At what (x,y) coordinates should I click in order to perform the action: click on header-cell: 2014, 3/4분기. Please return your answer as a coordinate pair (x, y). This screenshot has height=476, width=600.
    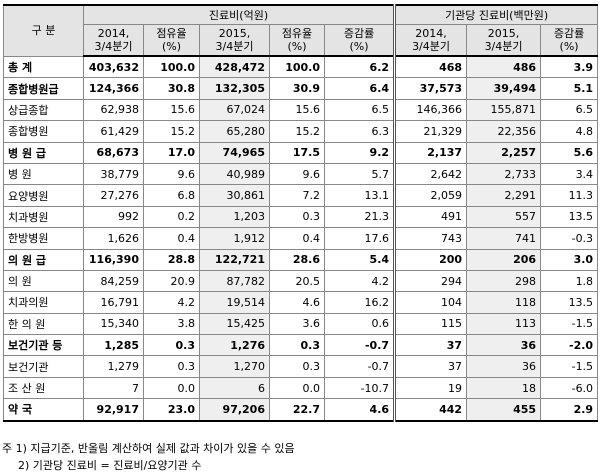
    Looking at the image, I should click on (430, 40).